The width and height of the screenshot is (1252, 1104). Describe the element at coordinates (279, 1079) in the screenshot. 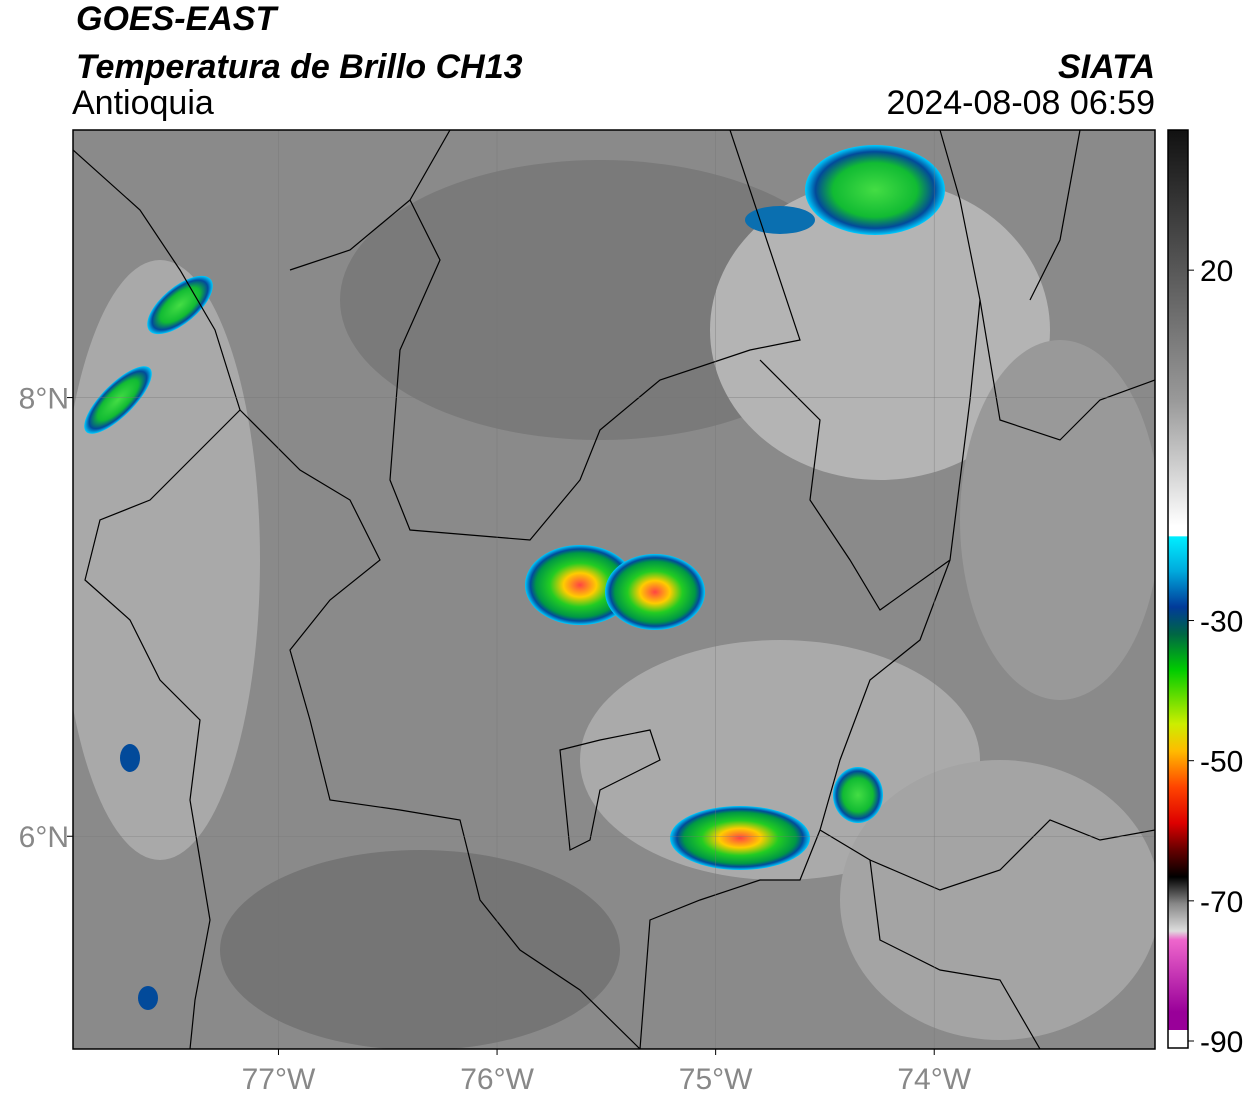

I see `x-tick-label: 77°W` at that location.